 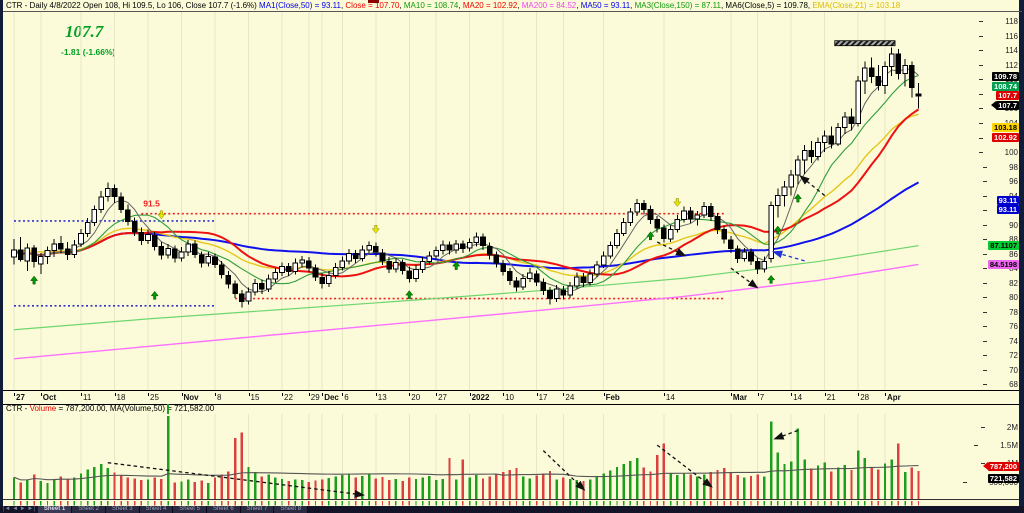 What do you see at coordinates (120, 397) in the screenshot?
I see `date-label: 18` at bounding box center [120, 397].